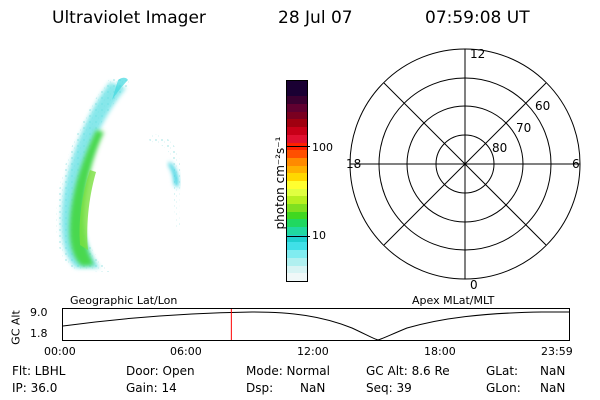  I want to click on glon-label: GLon:, so click(503, 388).